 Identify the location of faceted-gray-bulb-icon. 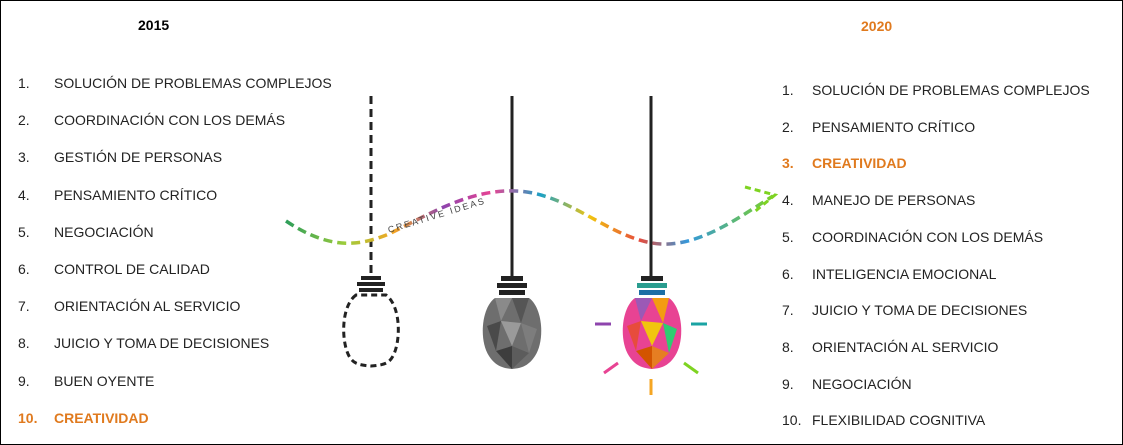
(512, 322).